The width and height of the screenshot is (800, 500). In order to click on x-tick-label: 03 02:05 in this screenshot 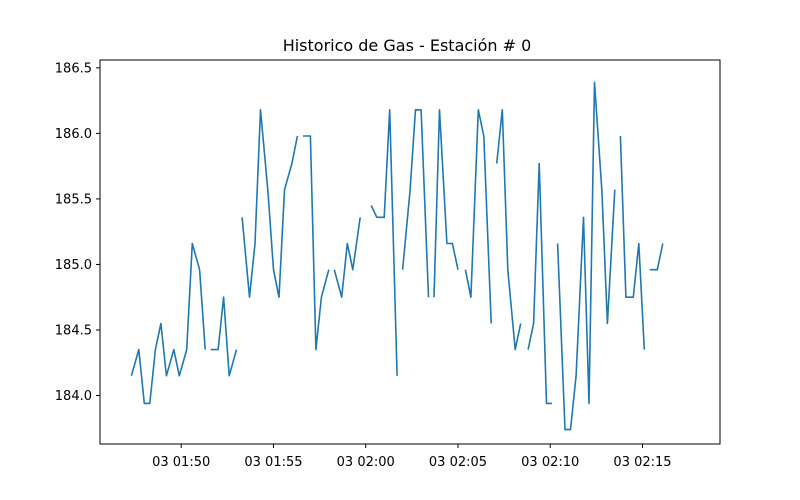, I will do `click(458, 462)`.